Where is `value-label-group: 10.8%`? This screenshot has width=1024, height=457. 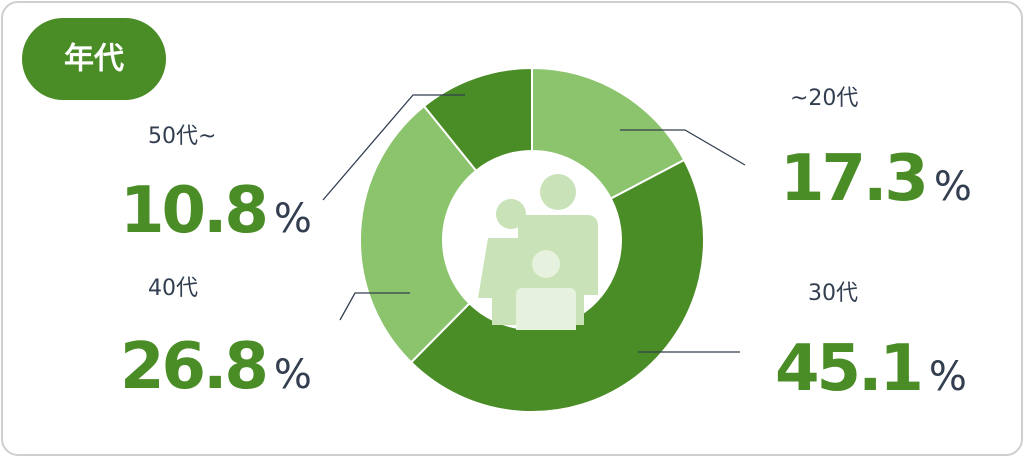 value-label-group: 10.8% is located at coordinates (216, 211).